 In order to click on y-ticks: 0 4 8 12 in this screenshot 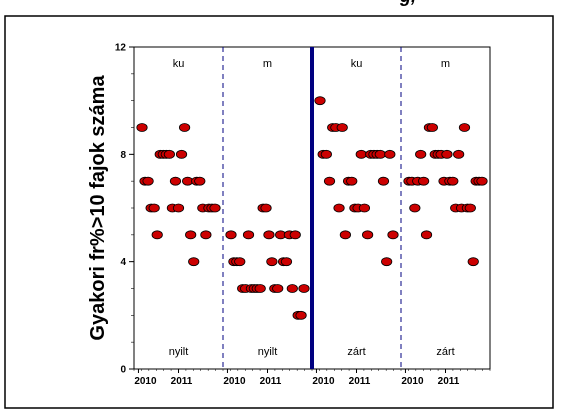, I will do `click(124, 209)`.